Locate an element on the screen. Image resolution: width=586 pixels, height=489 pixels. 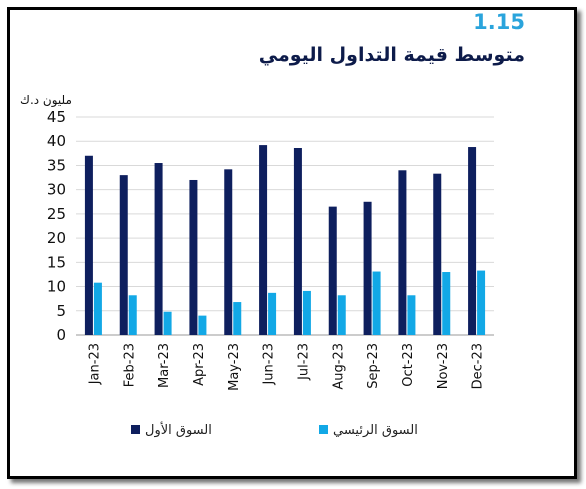
x-tick-label: Nov-23 is located at coordinates (443, 366).